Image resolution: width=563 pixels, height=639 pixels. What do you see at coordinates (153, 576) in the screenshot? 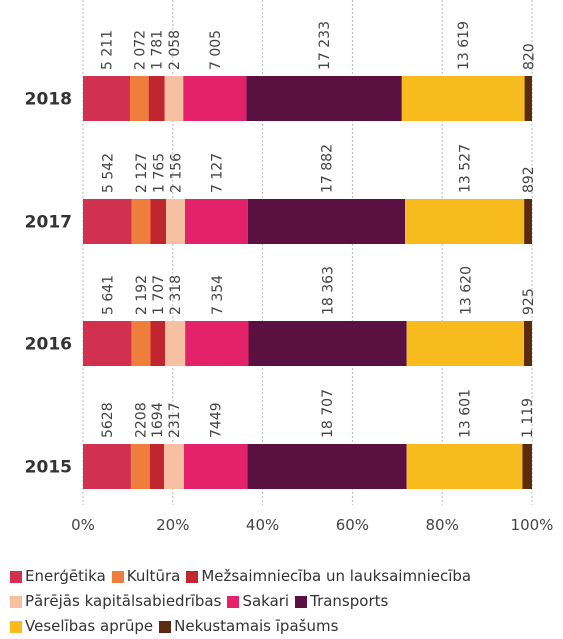
I see `legend-label: Kultūra` at bounding box center [153, 576].